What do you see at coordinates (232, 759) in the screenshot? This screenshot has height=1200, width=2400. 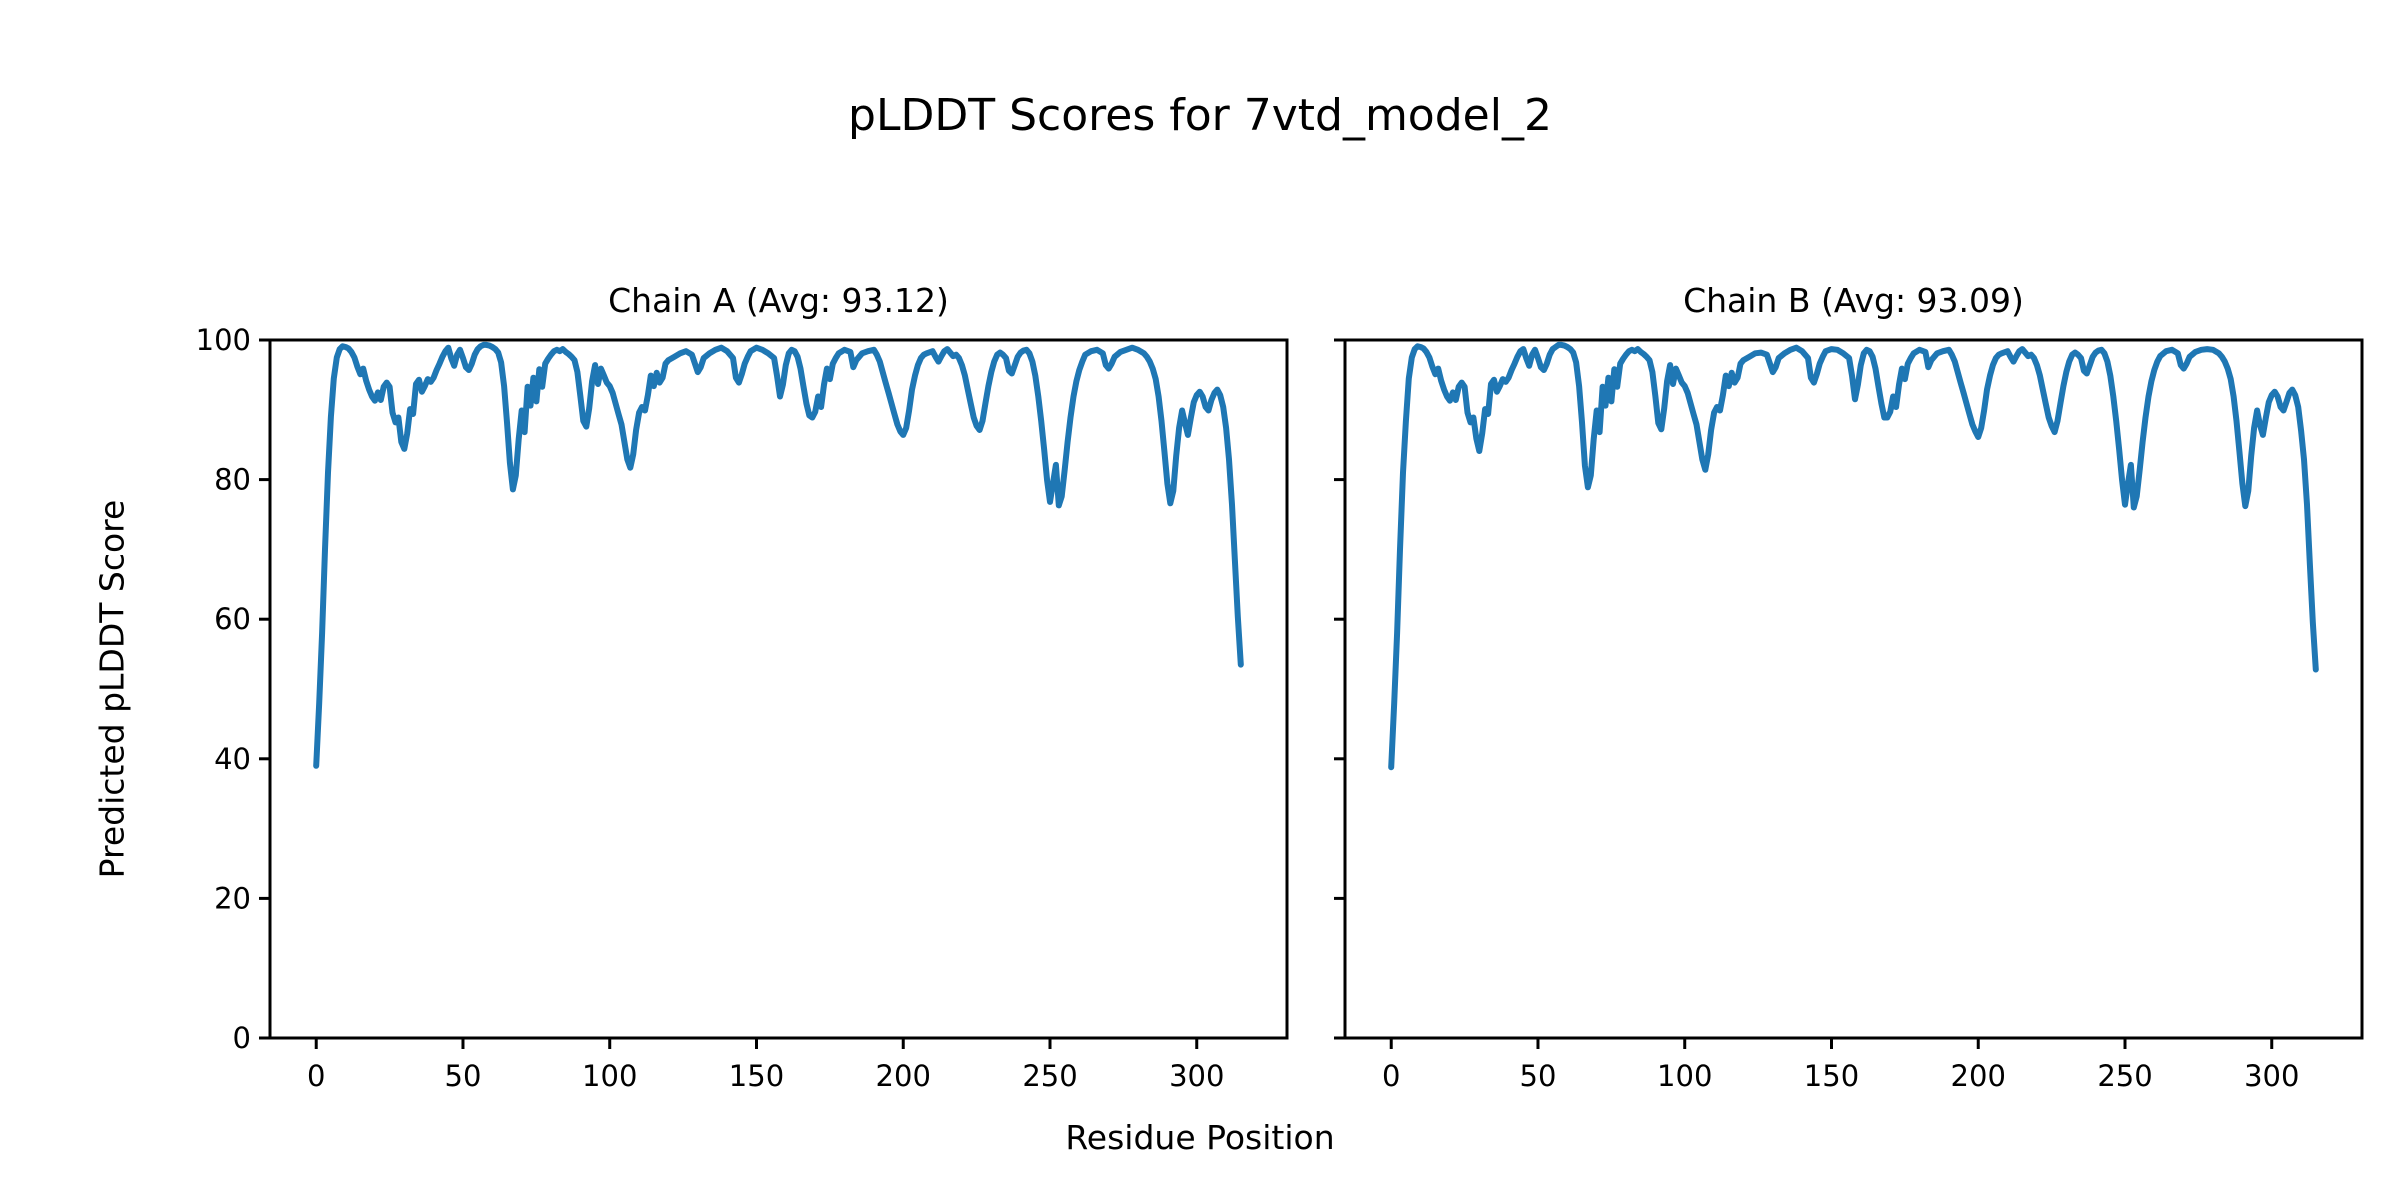 I see `y-tick-label: 40` at bounding box center [232, 759].